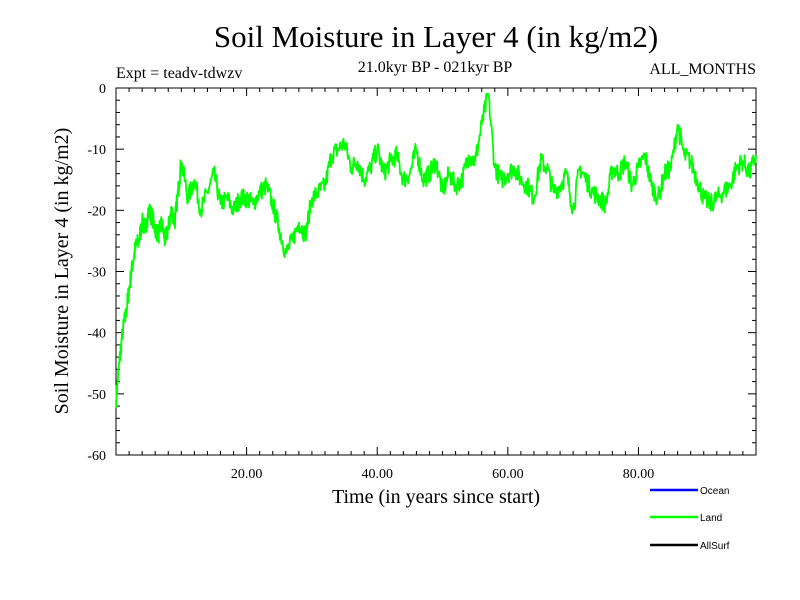 The height and width of the screenshot is (600, 800). What do you see at coordinates (96, 456) in the screenshot?
I see `y-tick-label: -60` at bounding box center [96, 456].